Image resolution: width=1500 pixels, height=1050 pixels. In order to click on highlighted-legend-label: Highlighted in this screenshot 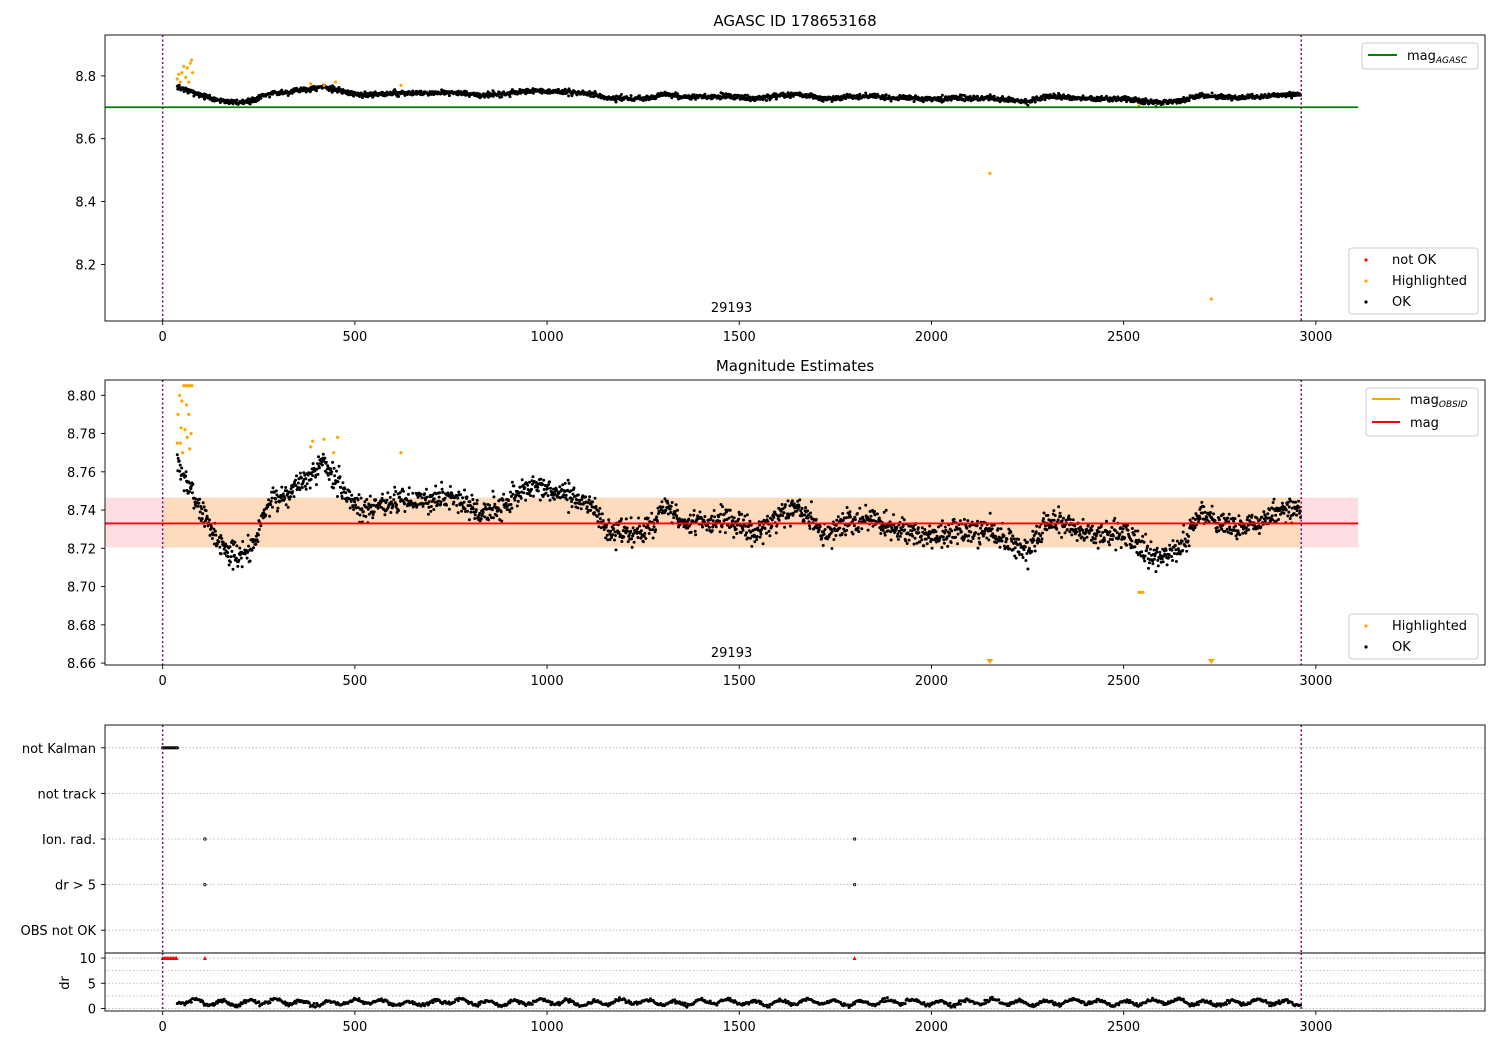, I will do `click(1429, 281)`.